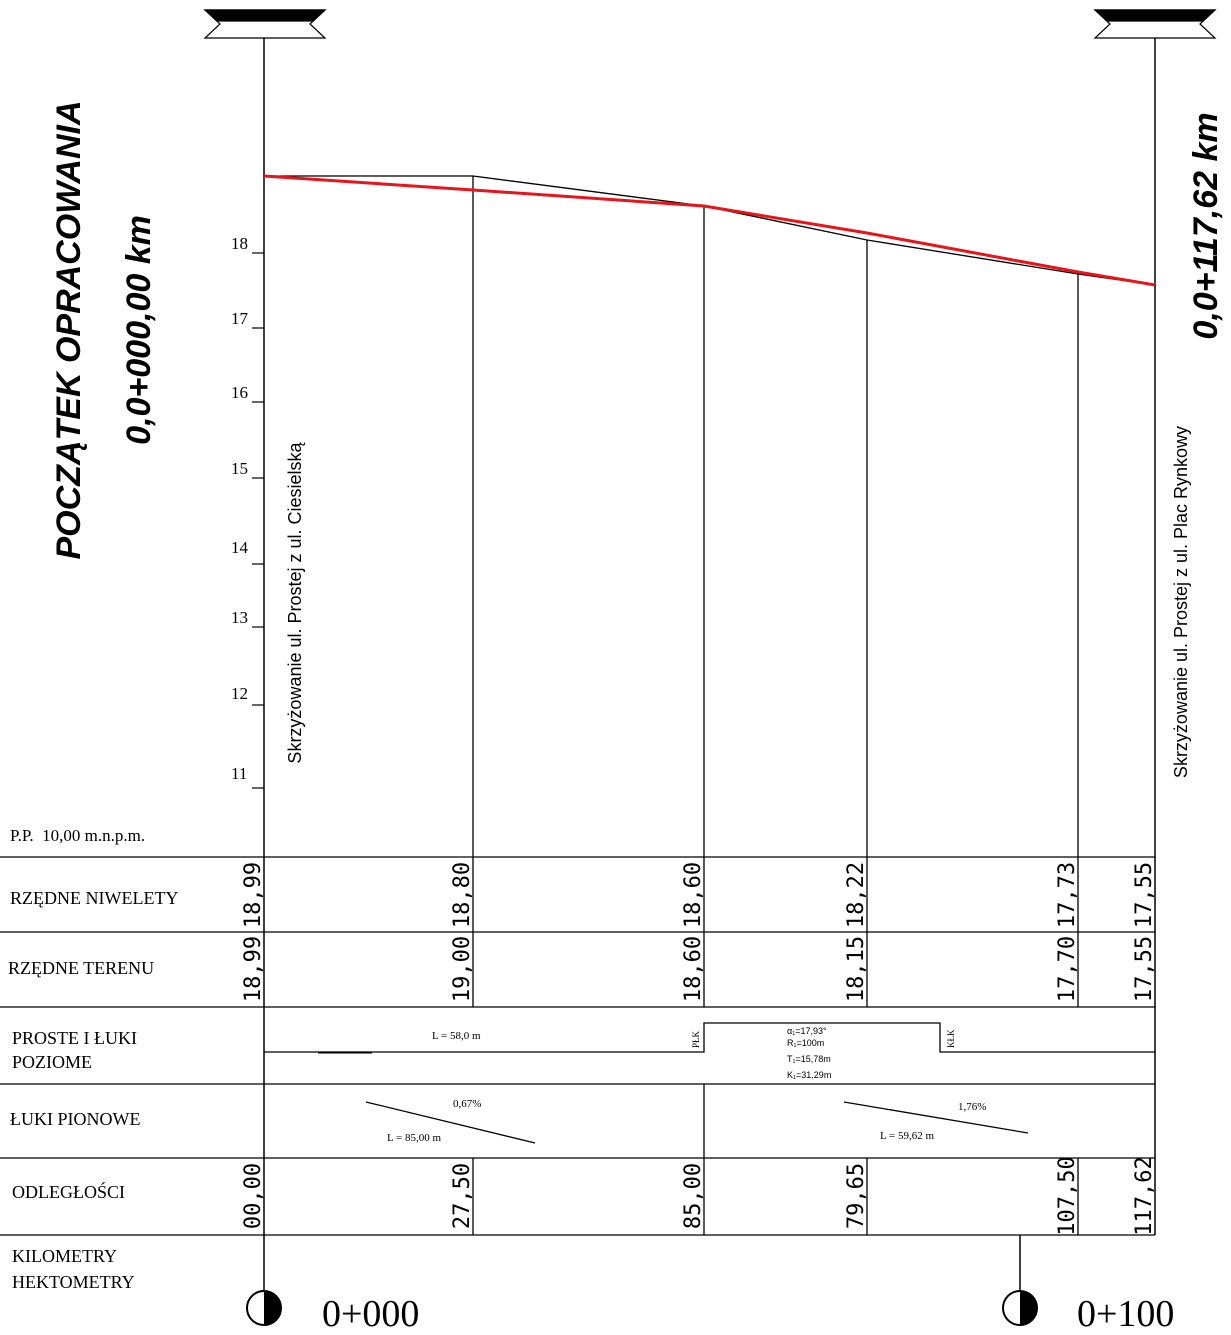 The width and height of the screenshot is (1231, 1335). I want to click on elevation-tick-15: 15, so click(239, 468).